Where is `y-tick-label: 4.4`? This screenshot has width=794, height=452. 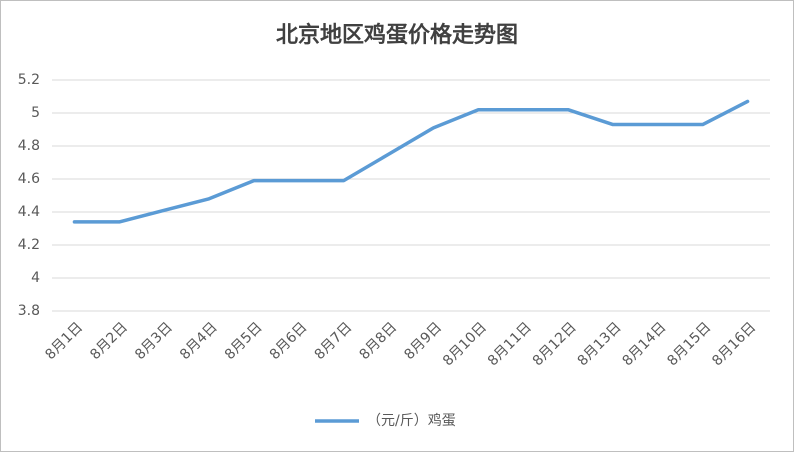
y-tick-label: 4.4 is located at coordinates (29, 212).